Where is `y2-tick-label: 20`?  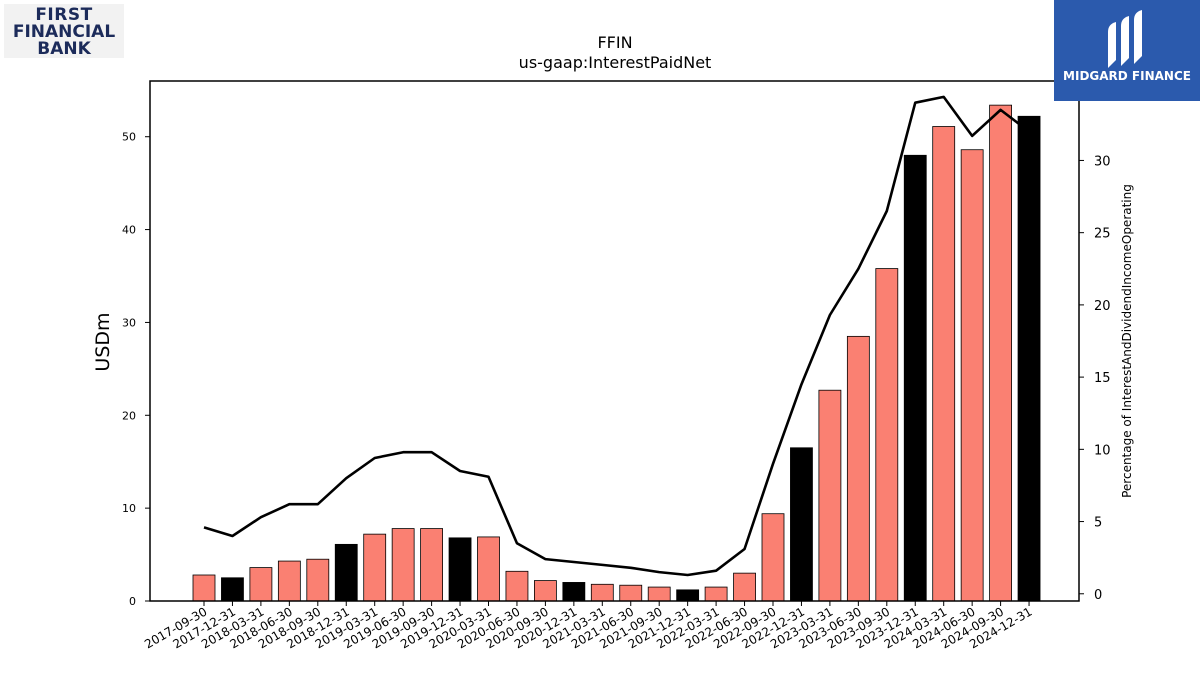
y2-tick-label: 20 is located at coordinates (1102, 306).